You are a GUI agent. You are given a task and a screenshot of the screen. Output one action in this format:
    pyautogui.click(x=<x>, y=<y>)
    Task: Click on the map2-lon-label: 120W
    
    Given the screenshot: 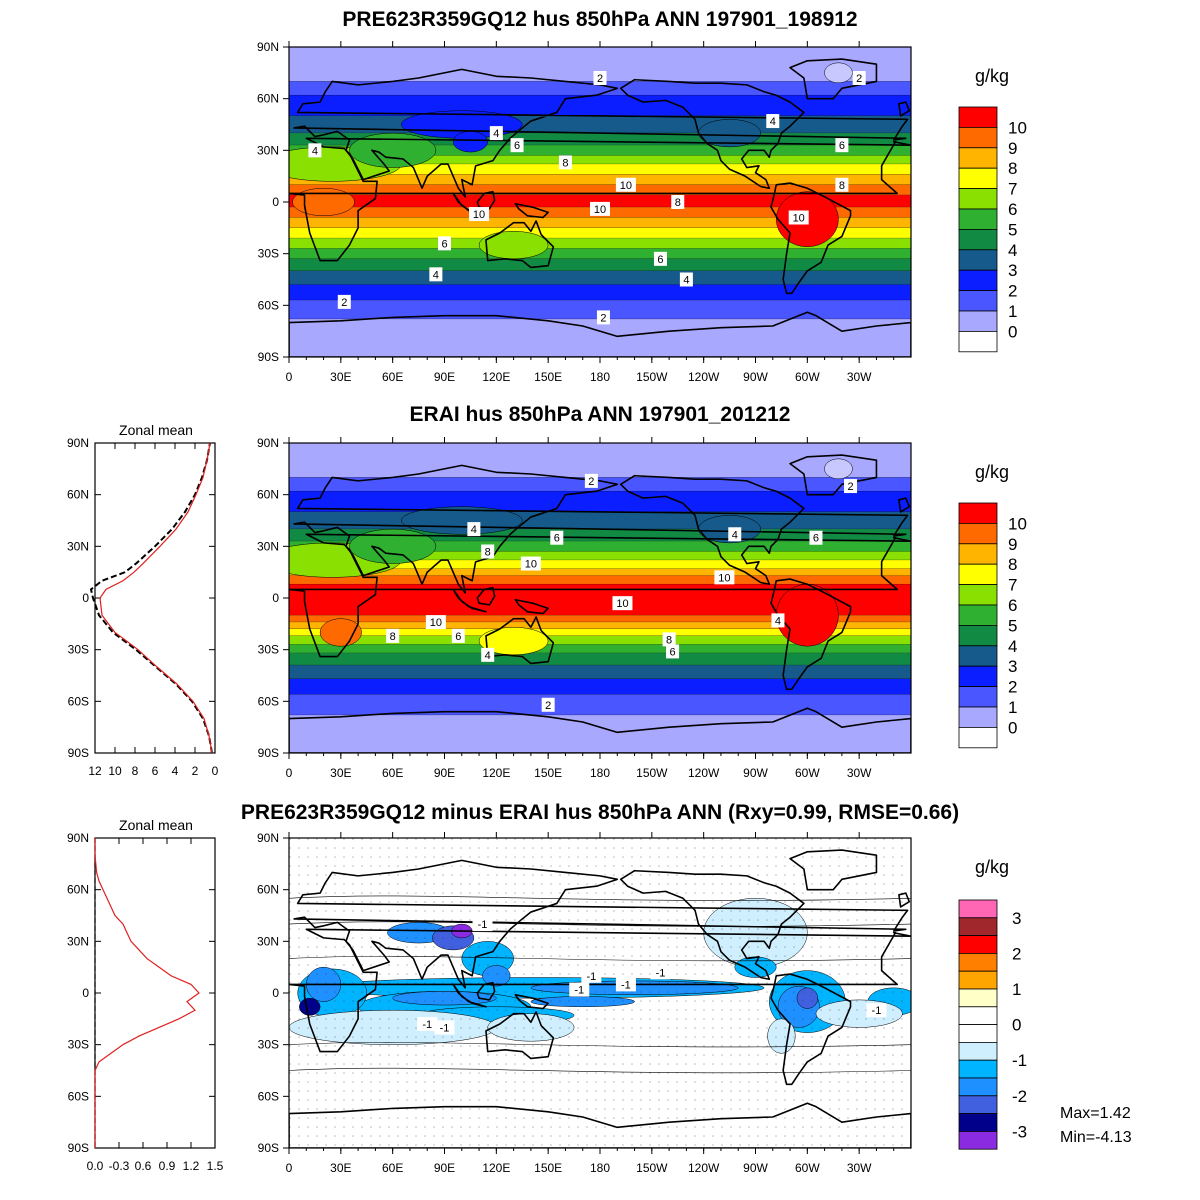 What is the action you would take?
    pyautogui.click(x=704, y=773)
    